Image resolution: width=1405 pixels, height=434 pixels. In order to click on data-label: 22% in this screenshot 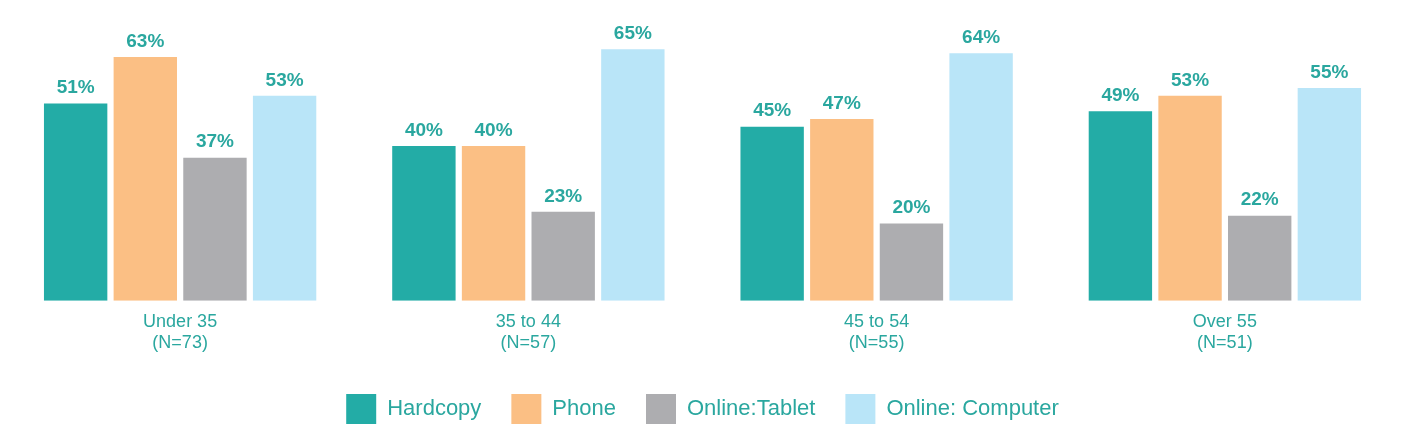, I will do `click(1259, 199)`.